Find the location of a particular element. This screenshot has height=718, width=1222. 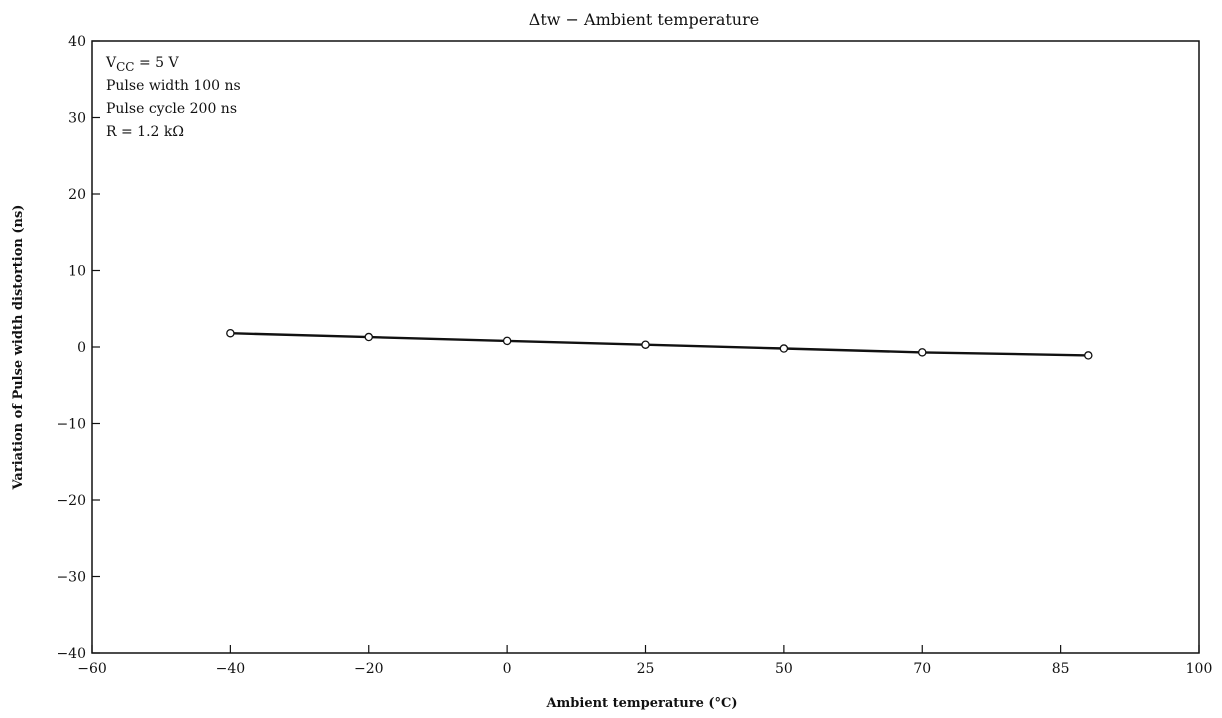

x-tick-label: 100 is located at coordinates (1199, 669).